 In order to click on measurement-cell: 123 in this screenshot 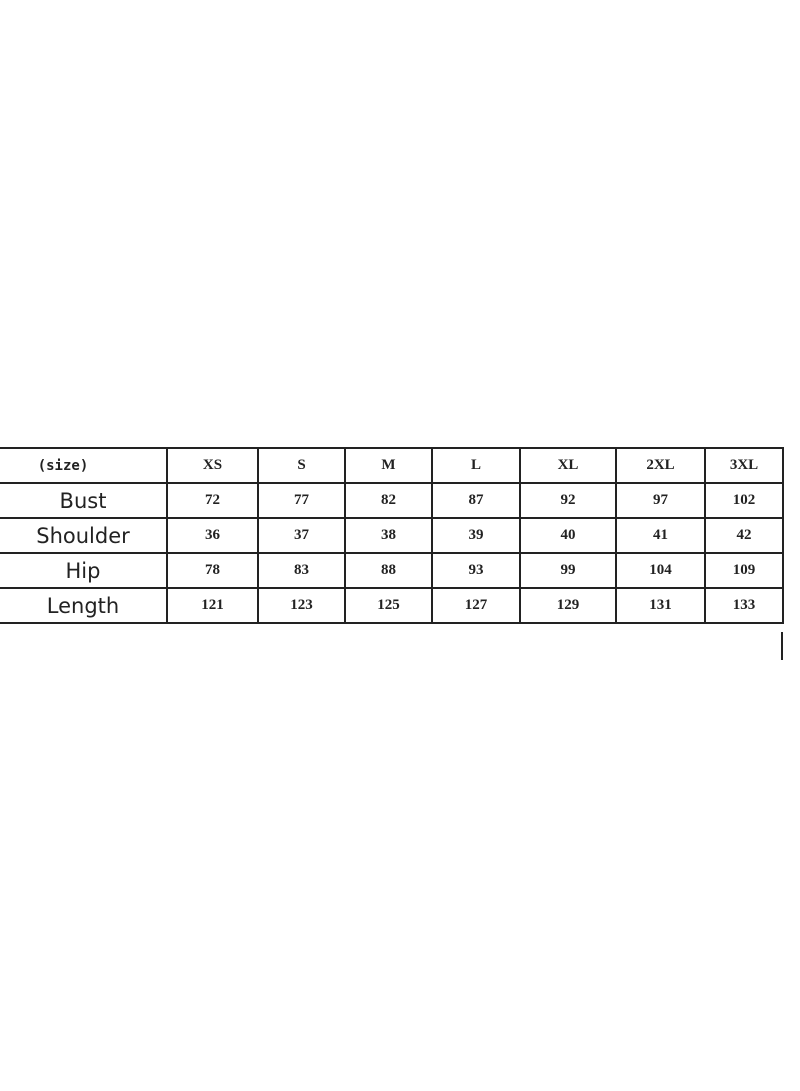, I will do `click(301, 605)`.